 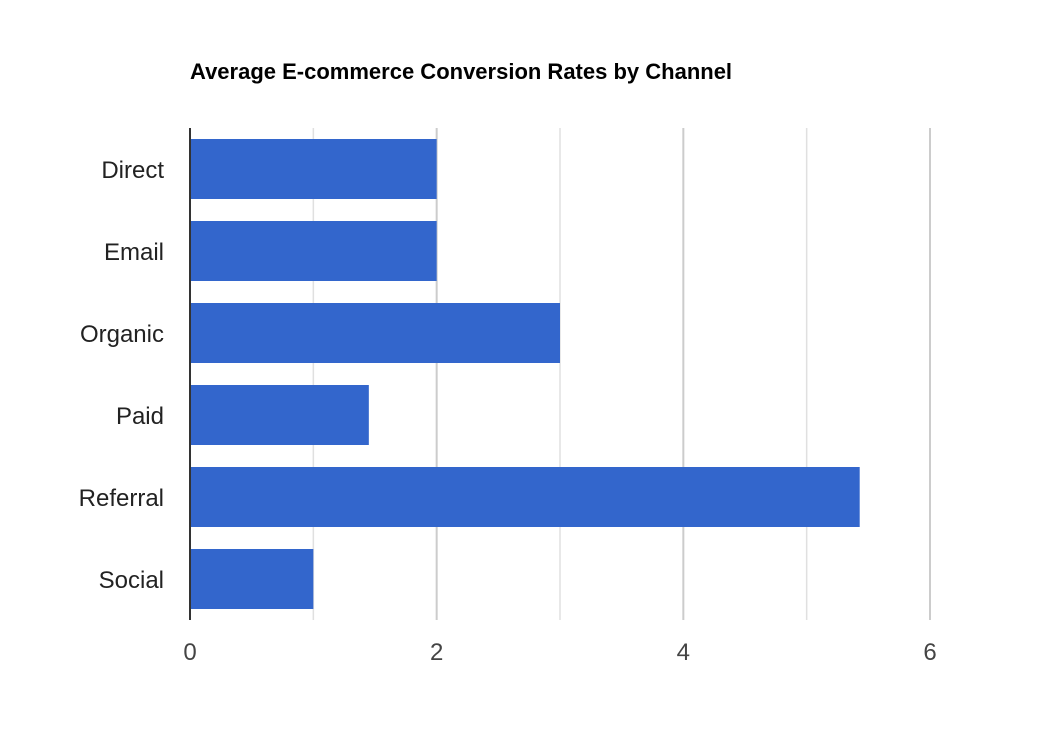 I want to click on x-tick-labels: 0 2 4 6, so click(x=559, y=652).